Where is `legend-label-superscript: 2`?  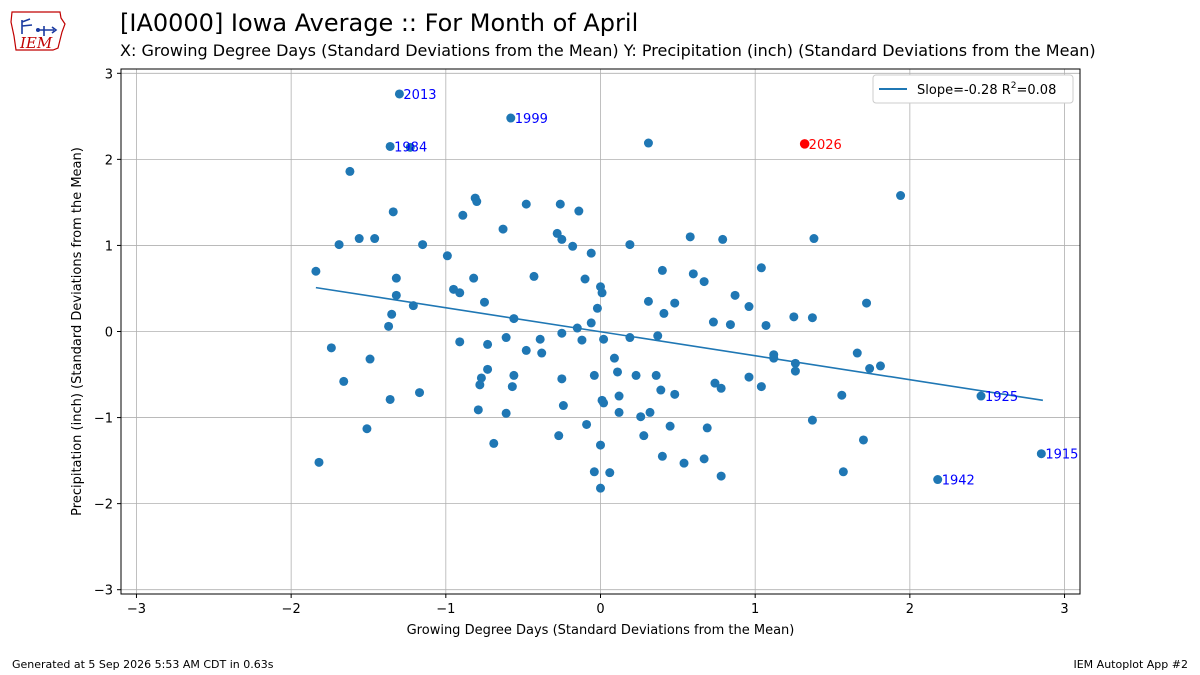 legend-label-superscript: 2 is located at coordinates (1014, 86).